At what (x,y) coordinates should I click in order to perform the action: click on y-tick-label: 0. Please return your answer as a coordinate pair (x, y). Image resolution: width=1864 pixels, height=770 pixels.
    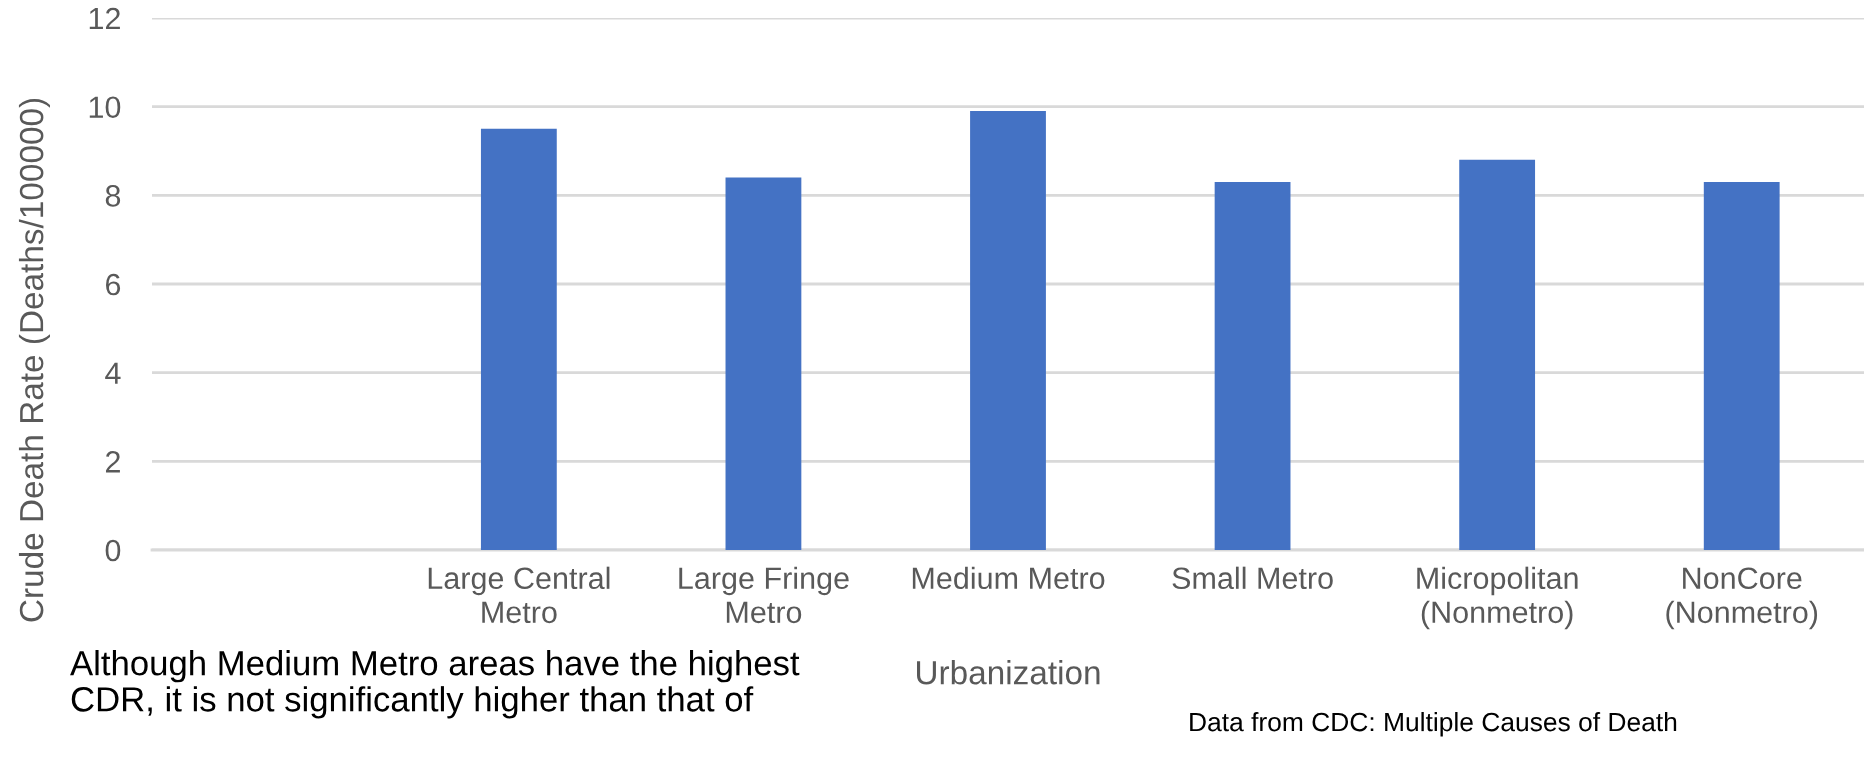
    Looking at the image, I should click on (113, 550).